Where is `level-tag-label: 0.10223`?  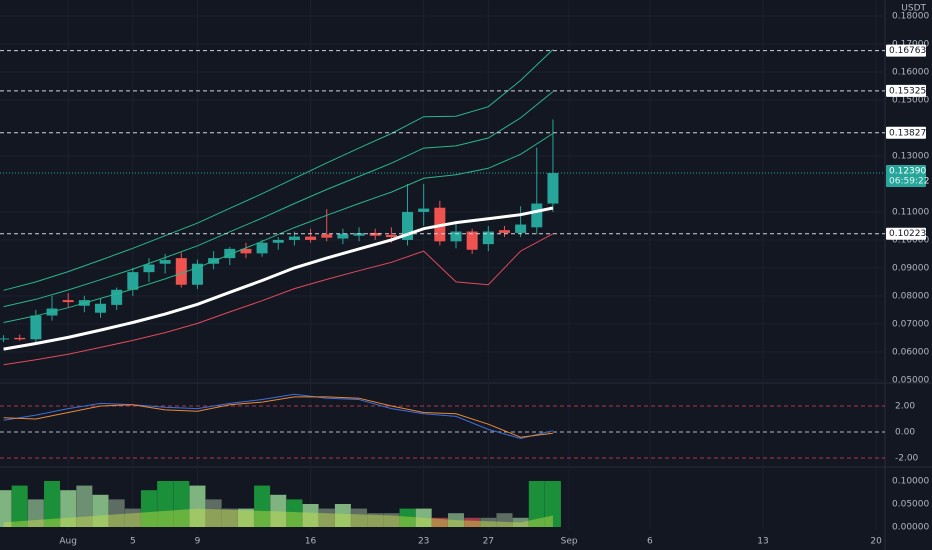 level-tag-label: 0.10223 is located at coordinates (907, 234).